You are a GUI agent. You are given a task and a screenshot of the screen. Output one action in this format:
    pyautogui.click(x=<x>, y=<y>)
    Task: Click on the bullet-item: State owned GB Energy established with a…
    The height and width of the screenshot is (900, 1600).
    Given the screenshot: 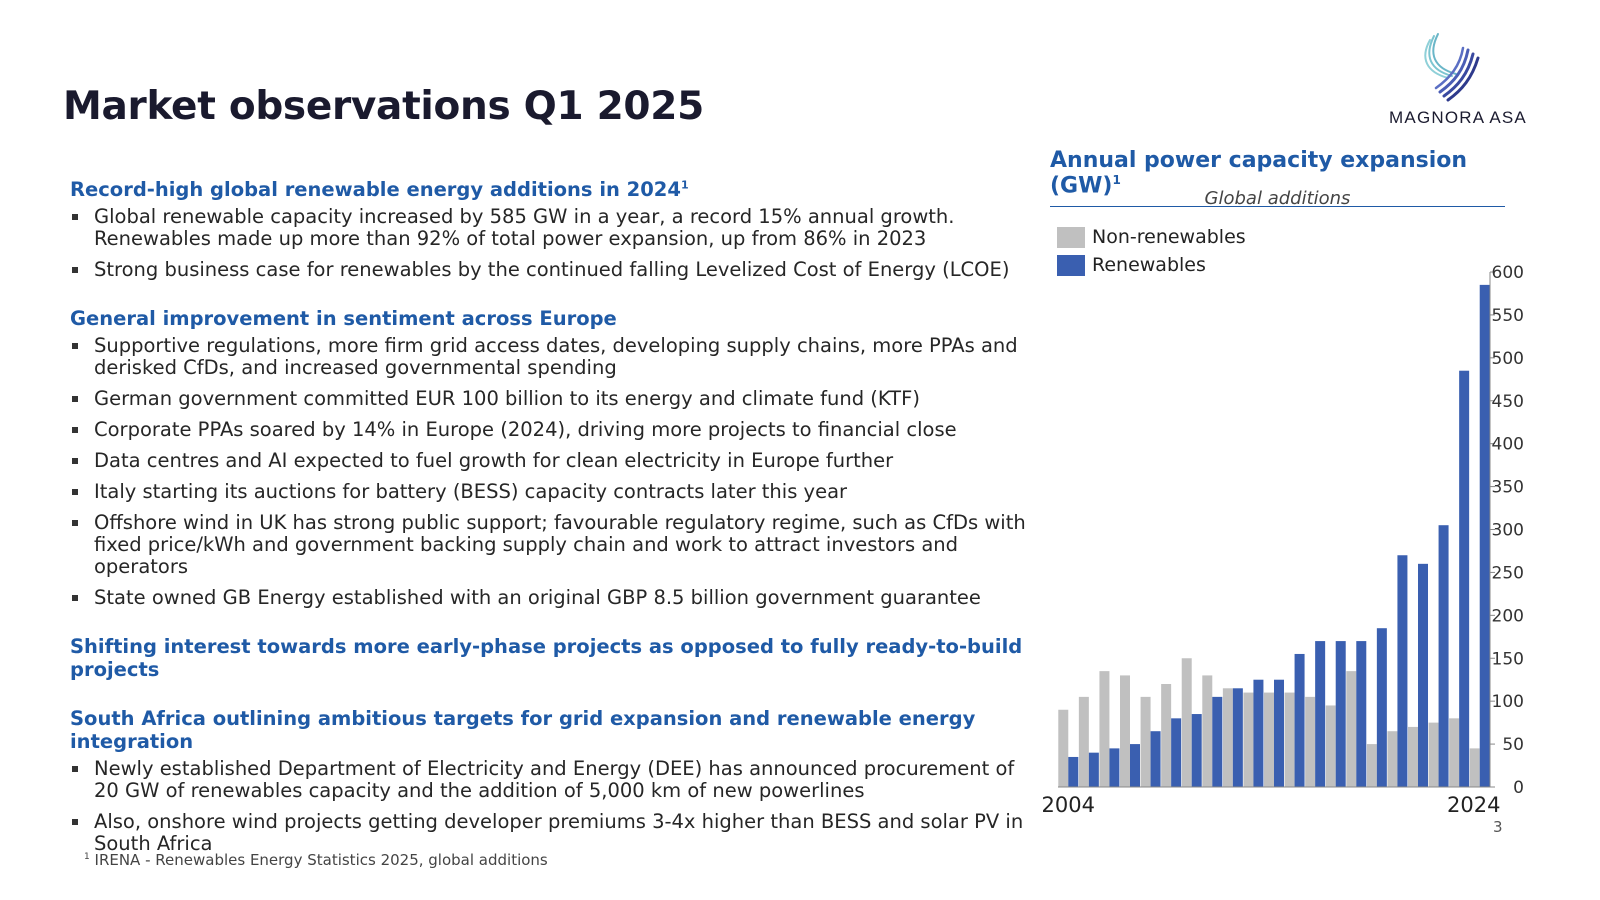 What is the action you would take?
    pyautogui.click(x=550, y=598)
    